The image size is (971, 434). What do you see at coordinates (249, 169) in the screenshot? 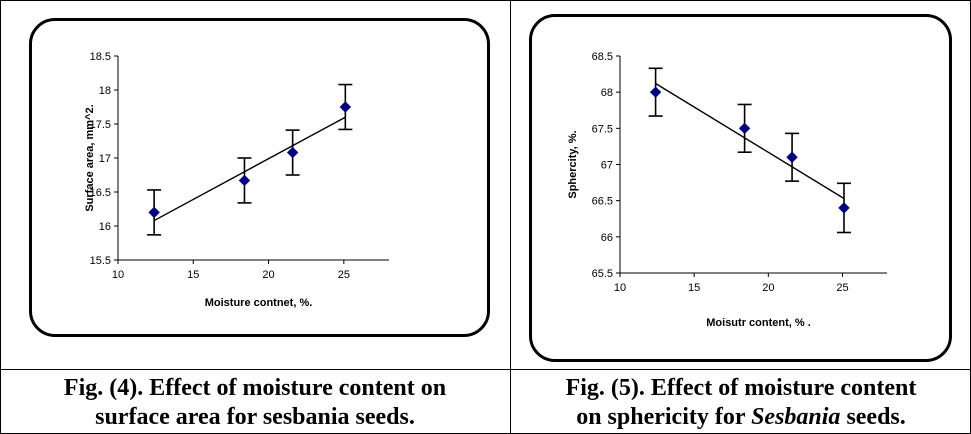
I see `sa-trendline` at bounding box center [249, 169].